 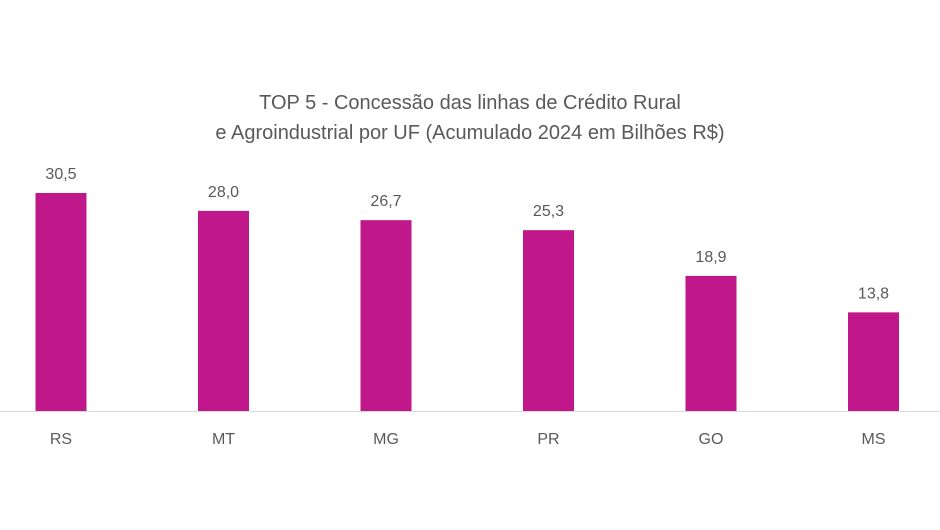 I want to click on category-label-mg: MG, so click(x=386, y=439).